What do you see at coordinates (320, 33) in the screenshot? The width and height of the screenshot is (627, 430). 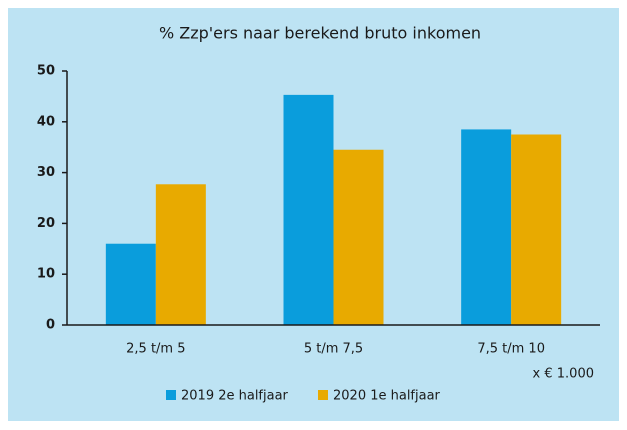 I see `chart-title: % Zzp'ers naar berekend bruto inkomen` at bounding box center [320, 33].